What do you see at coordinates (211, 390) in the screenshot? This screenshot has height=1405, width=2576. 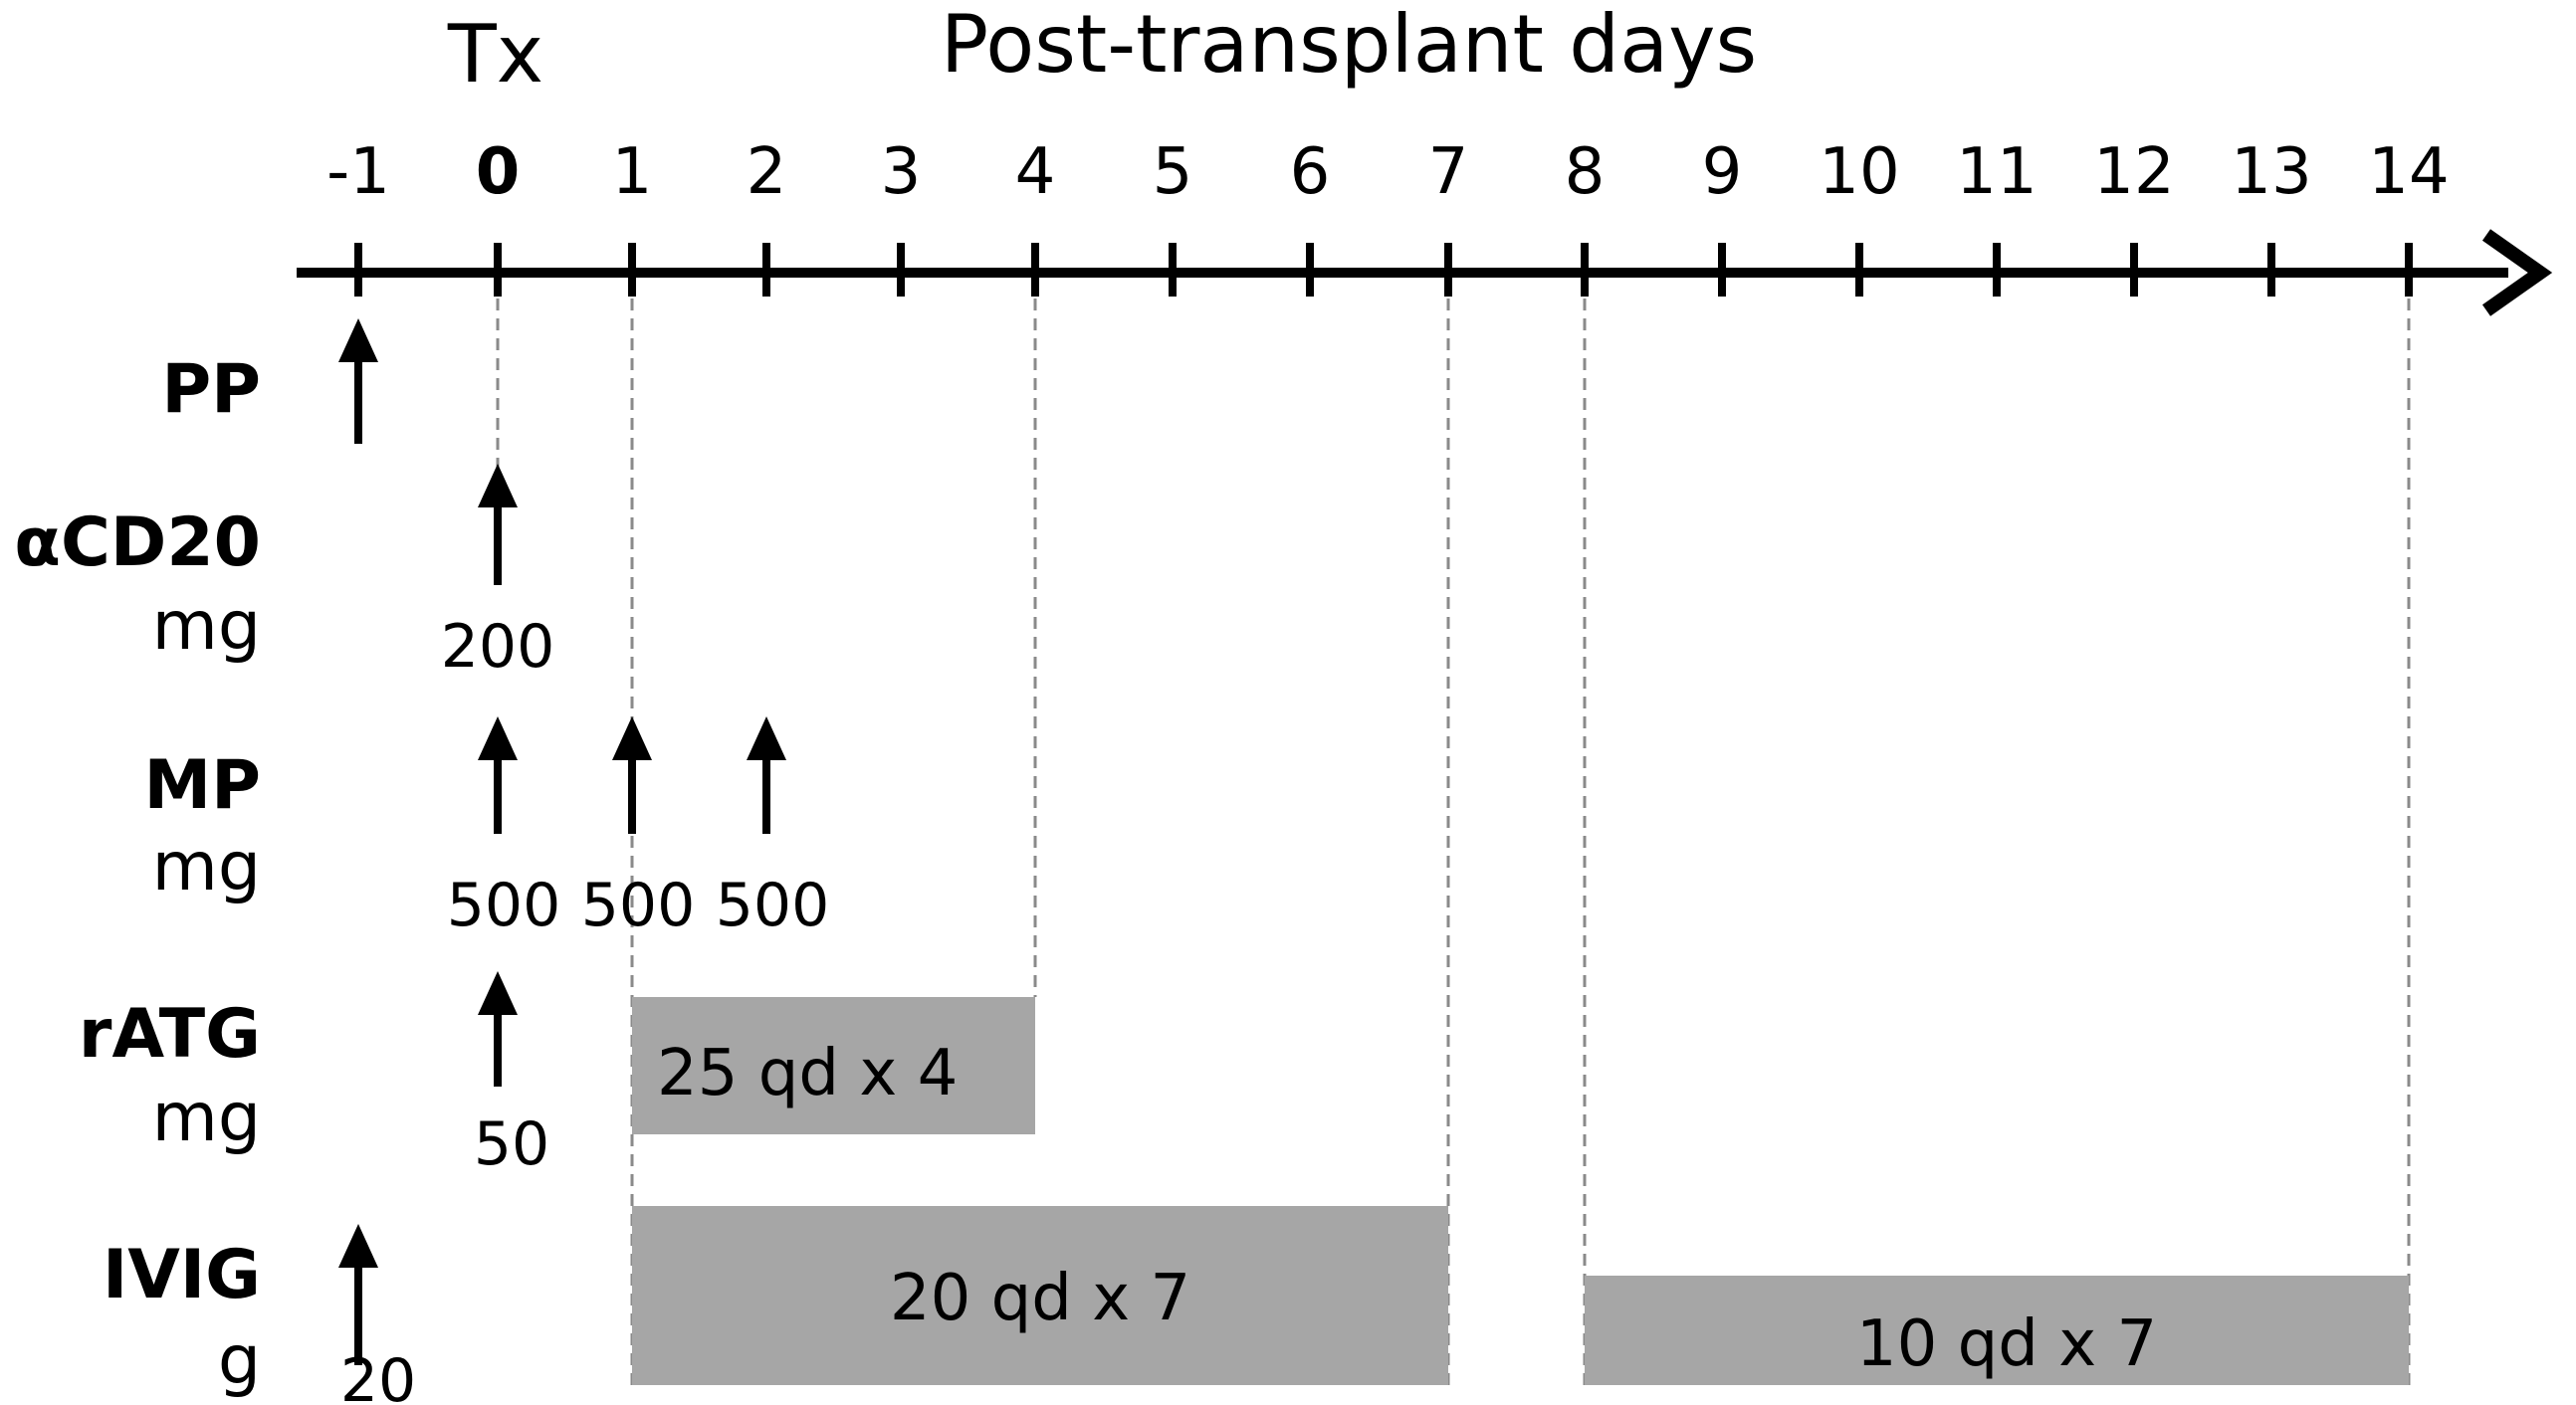 I see `row-label-pp: PP` at bounding box center [211, 390].